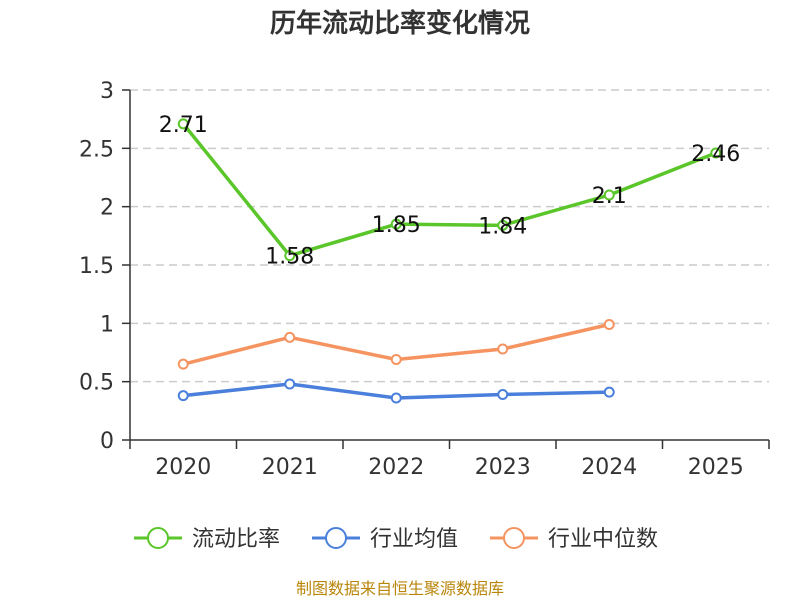 This screenshot has width=800, height=600. What do you see at coordinates (96, 383) in the screenshot?
I see `y-tick-label: 0.5` at bounding box center [96, 383].